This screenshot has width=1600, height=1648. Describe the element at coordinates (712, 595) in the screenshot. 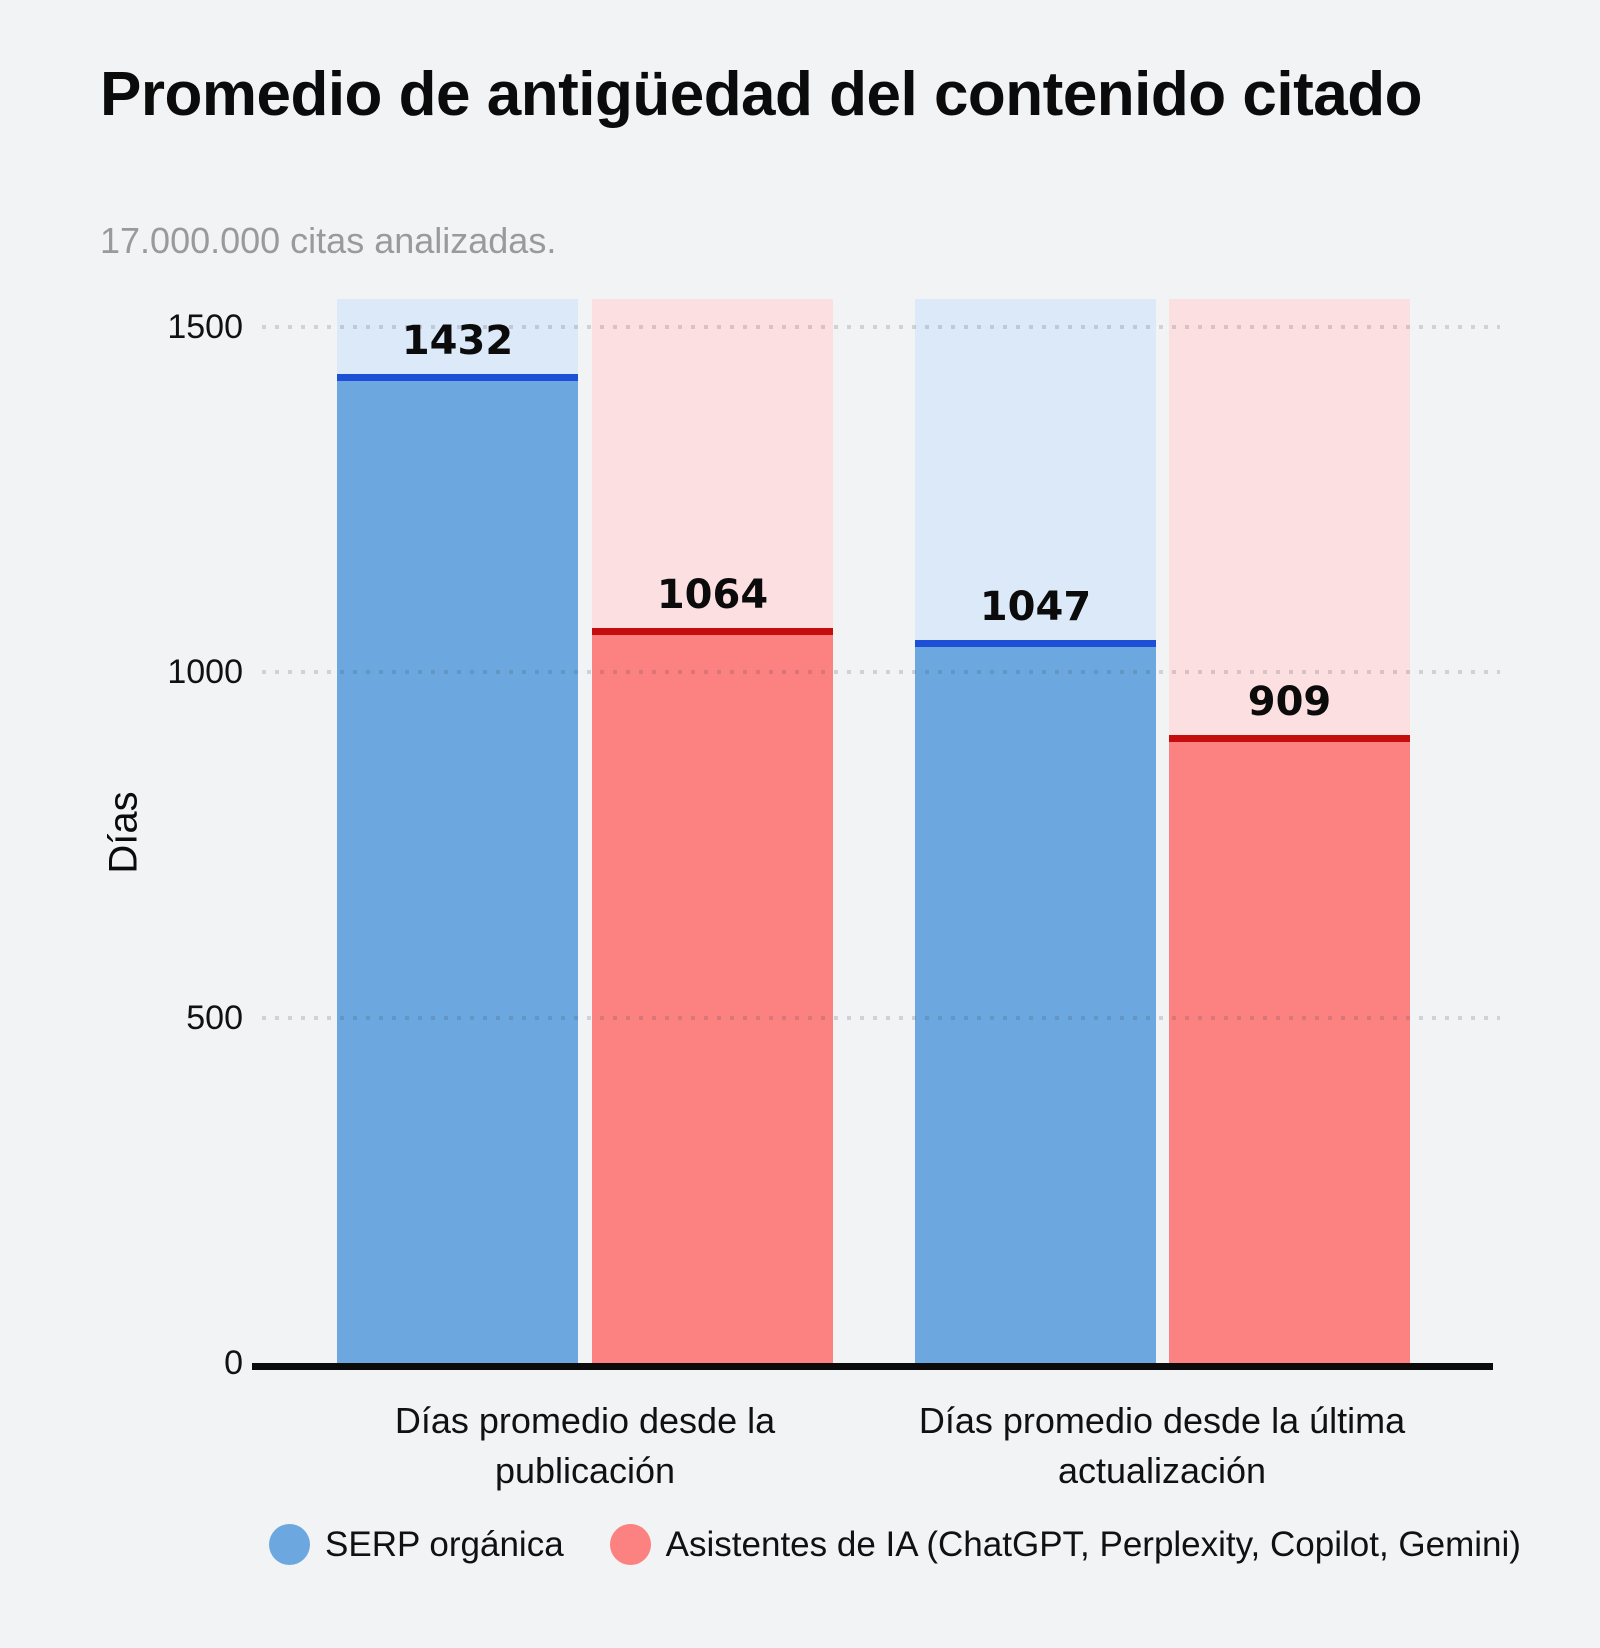

I see `bar-value-label: 1064` at that location.